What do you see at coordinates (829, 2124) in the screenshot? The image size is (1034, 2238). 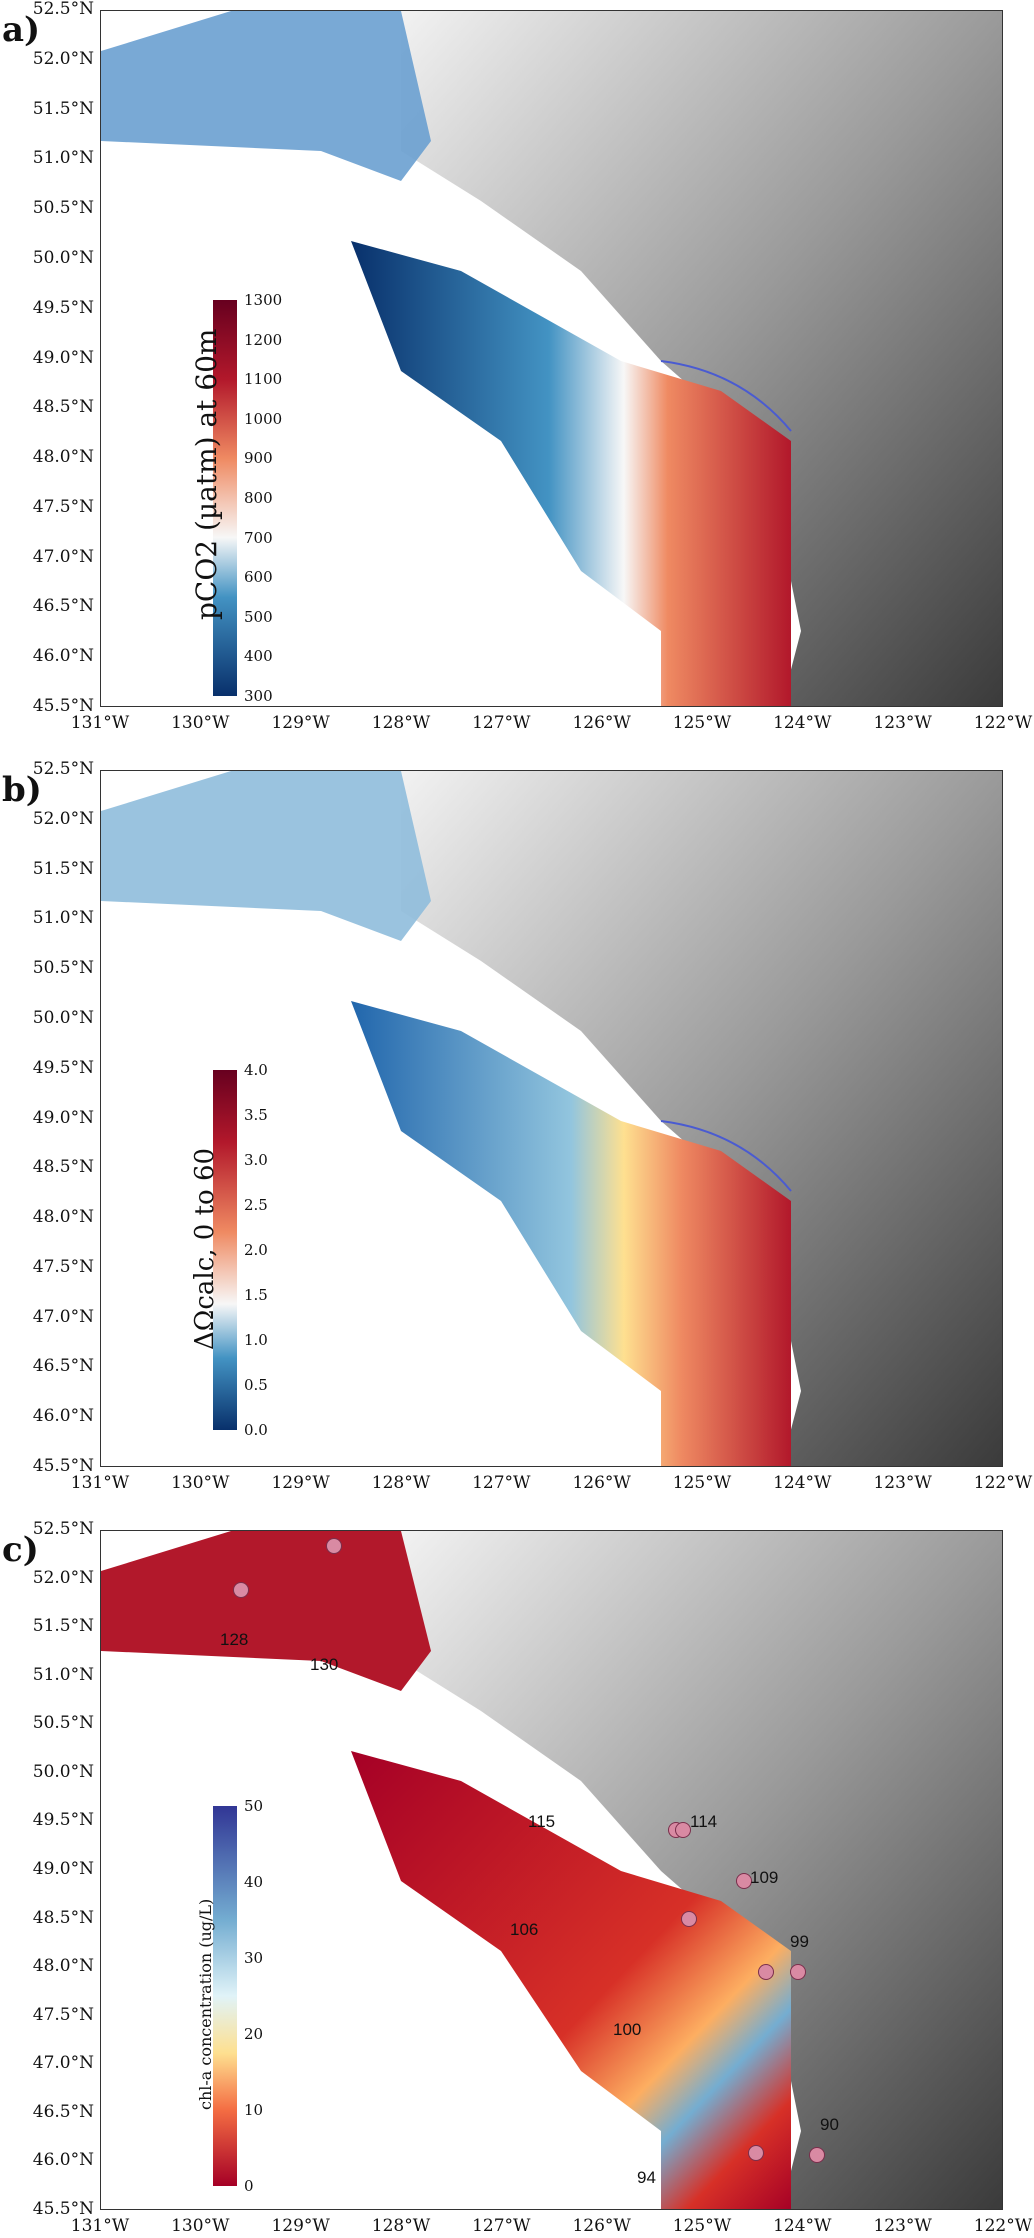 I see `station-label: 90` at bounding box center [829, 2124].